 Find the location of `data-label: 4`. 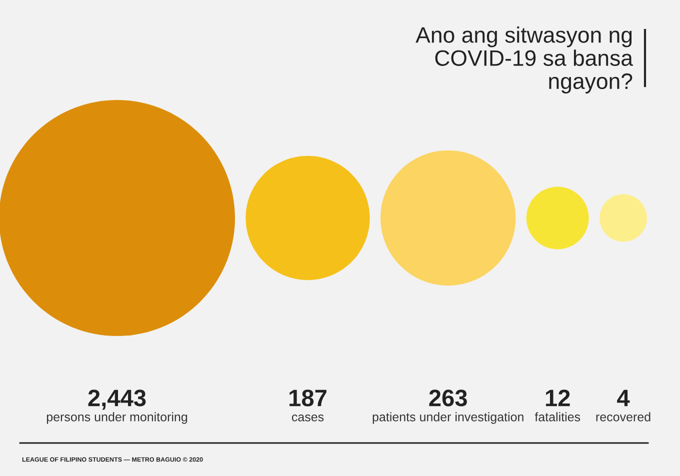

data-label: 4 is located at coordinates (623, 398).